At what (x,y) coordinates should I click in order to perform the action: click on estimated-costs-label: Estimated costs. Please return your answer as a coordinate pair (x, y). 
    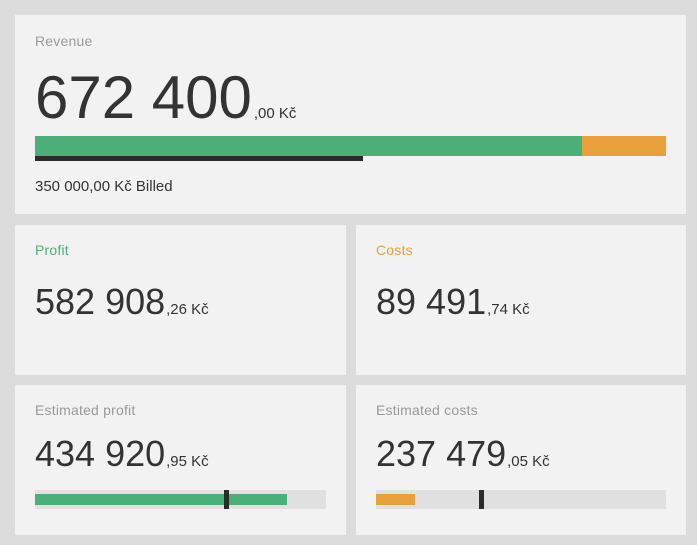
    Looking at the image, I should click on (427, 410).